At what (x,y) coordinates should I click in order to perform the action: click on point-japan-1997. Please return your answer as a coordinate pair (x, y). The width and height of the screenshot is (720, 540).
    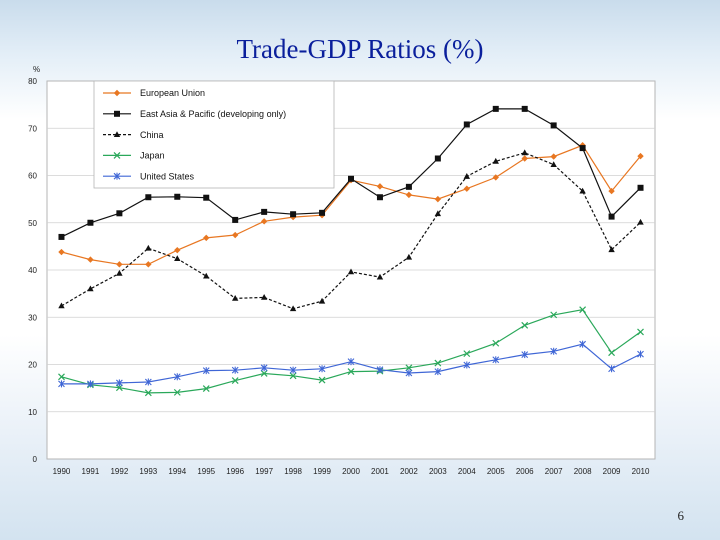
    Looking at the image, I should click on (264, 373).